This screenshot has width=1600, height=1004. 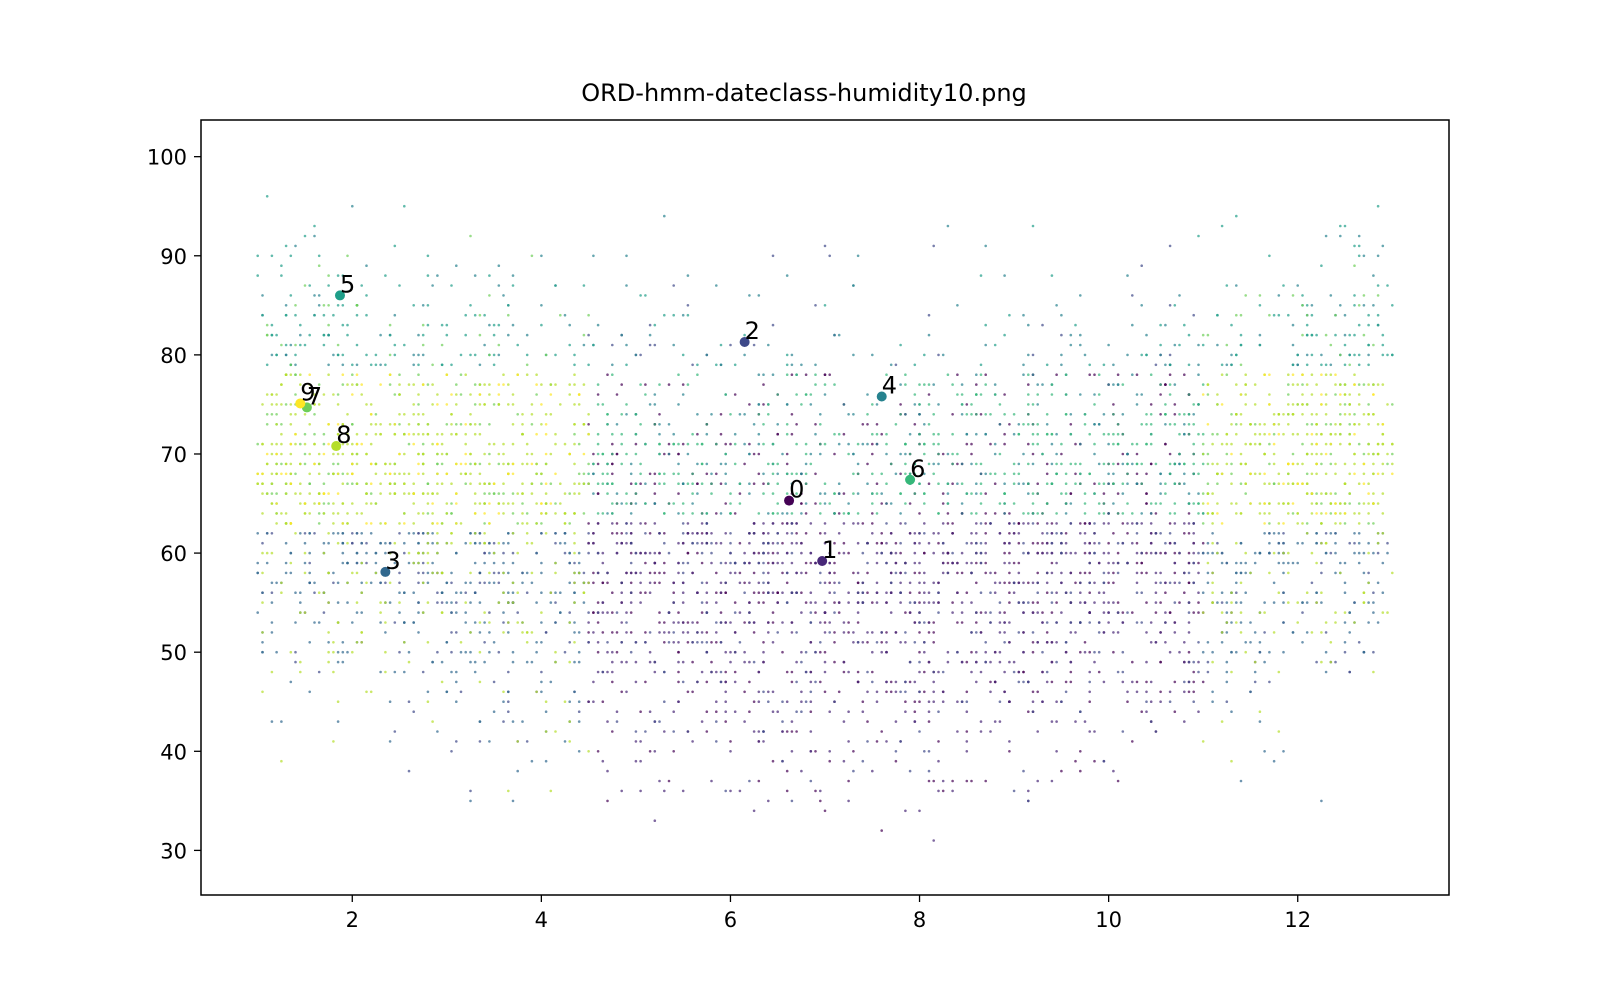 I want to click on y-tick-label: 70, so click(x=173, y=455).